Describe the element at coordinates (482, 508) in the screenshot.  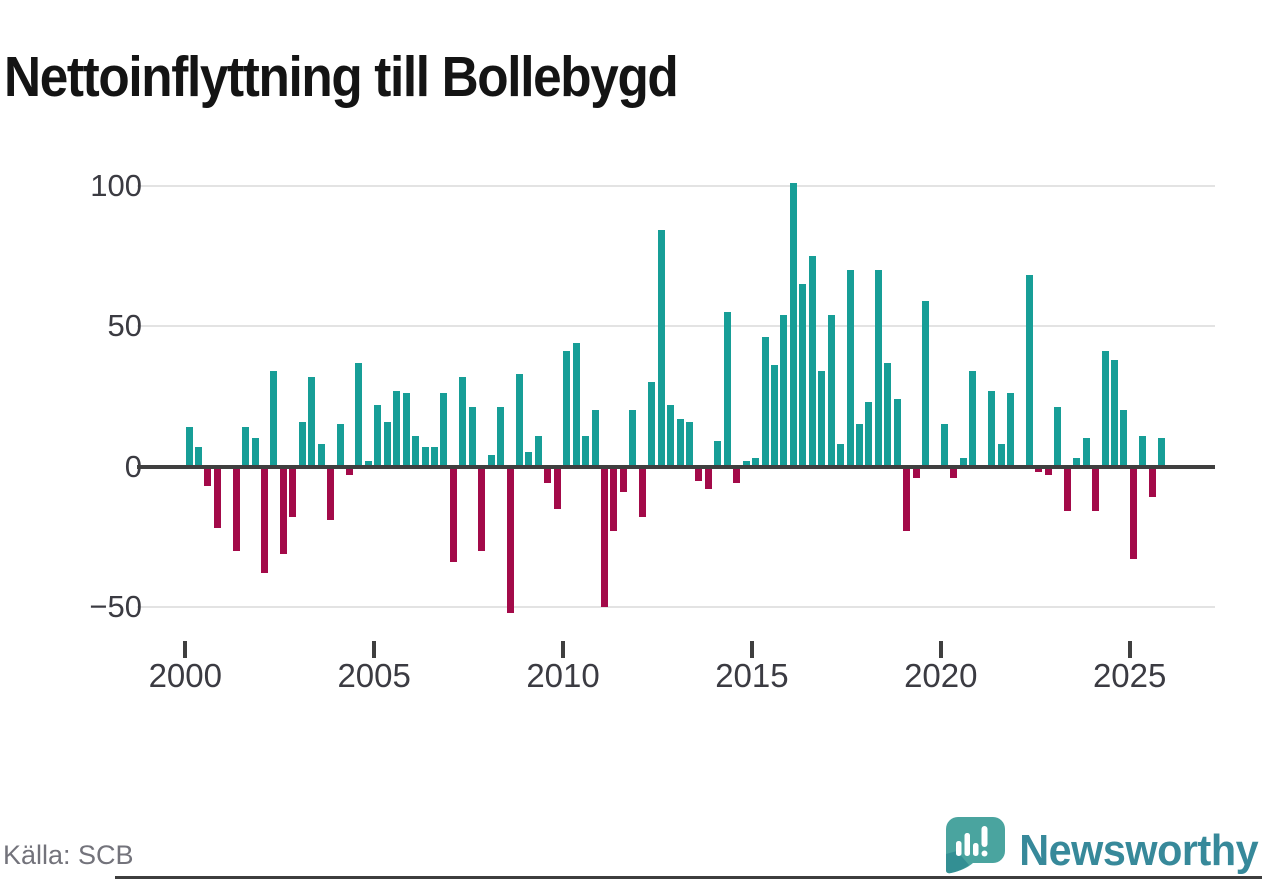
I see `bar-2007-q4` at that location.